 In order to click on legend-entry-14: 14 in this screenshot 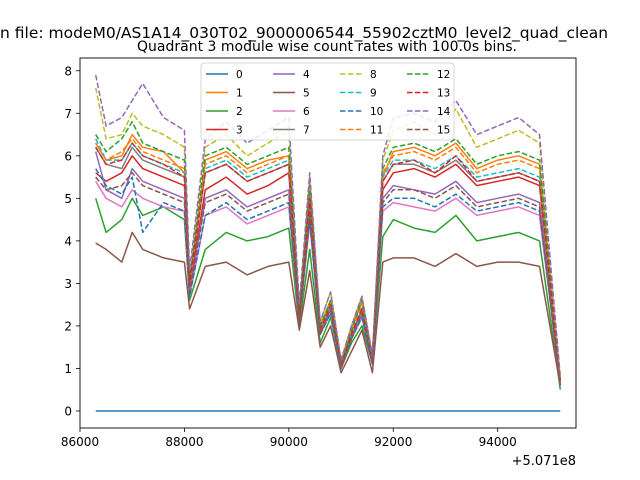, I will do `click(429, 112)`.